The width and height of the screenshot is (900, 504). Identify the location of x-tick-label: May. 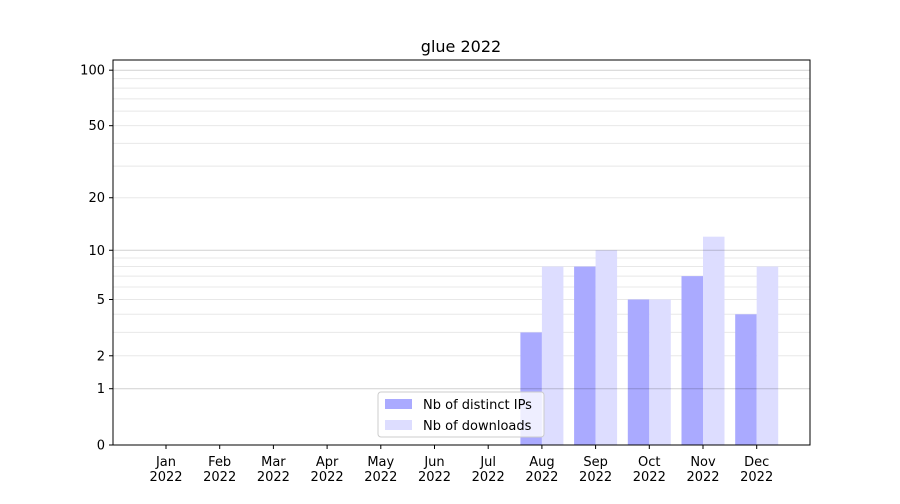
(380, 462).